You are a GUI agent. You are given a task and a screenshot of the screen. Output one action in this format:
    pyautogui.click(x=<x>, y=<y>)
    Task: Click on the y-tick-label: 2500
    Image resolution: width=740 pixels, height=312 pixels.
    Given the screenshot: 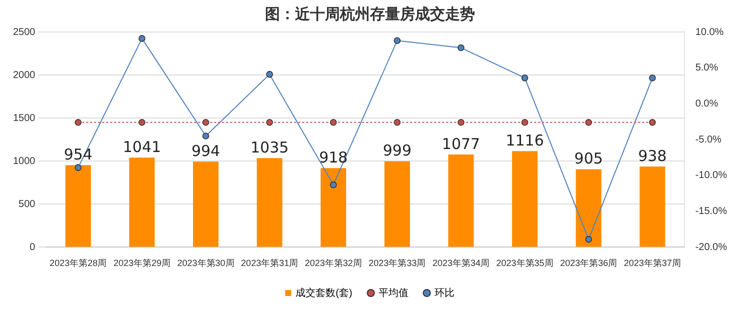 What is the action you would take?
    pyautogui.click(x=24, y=32)
    